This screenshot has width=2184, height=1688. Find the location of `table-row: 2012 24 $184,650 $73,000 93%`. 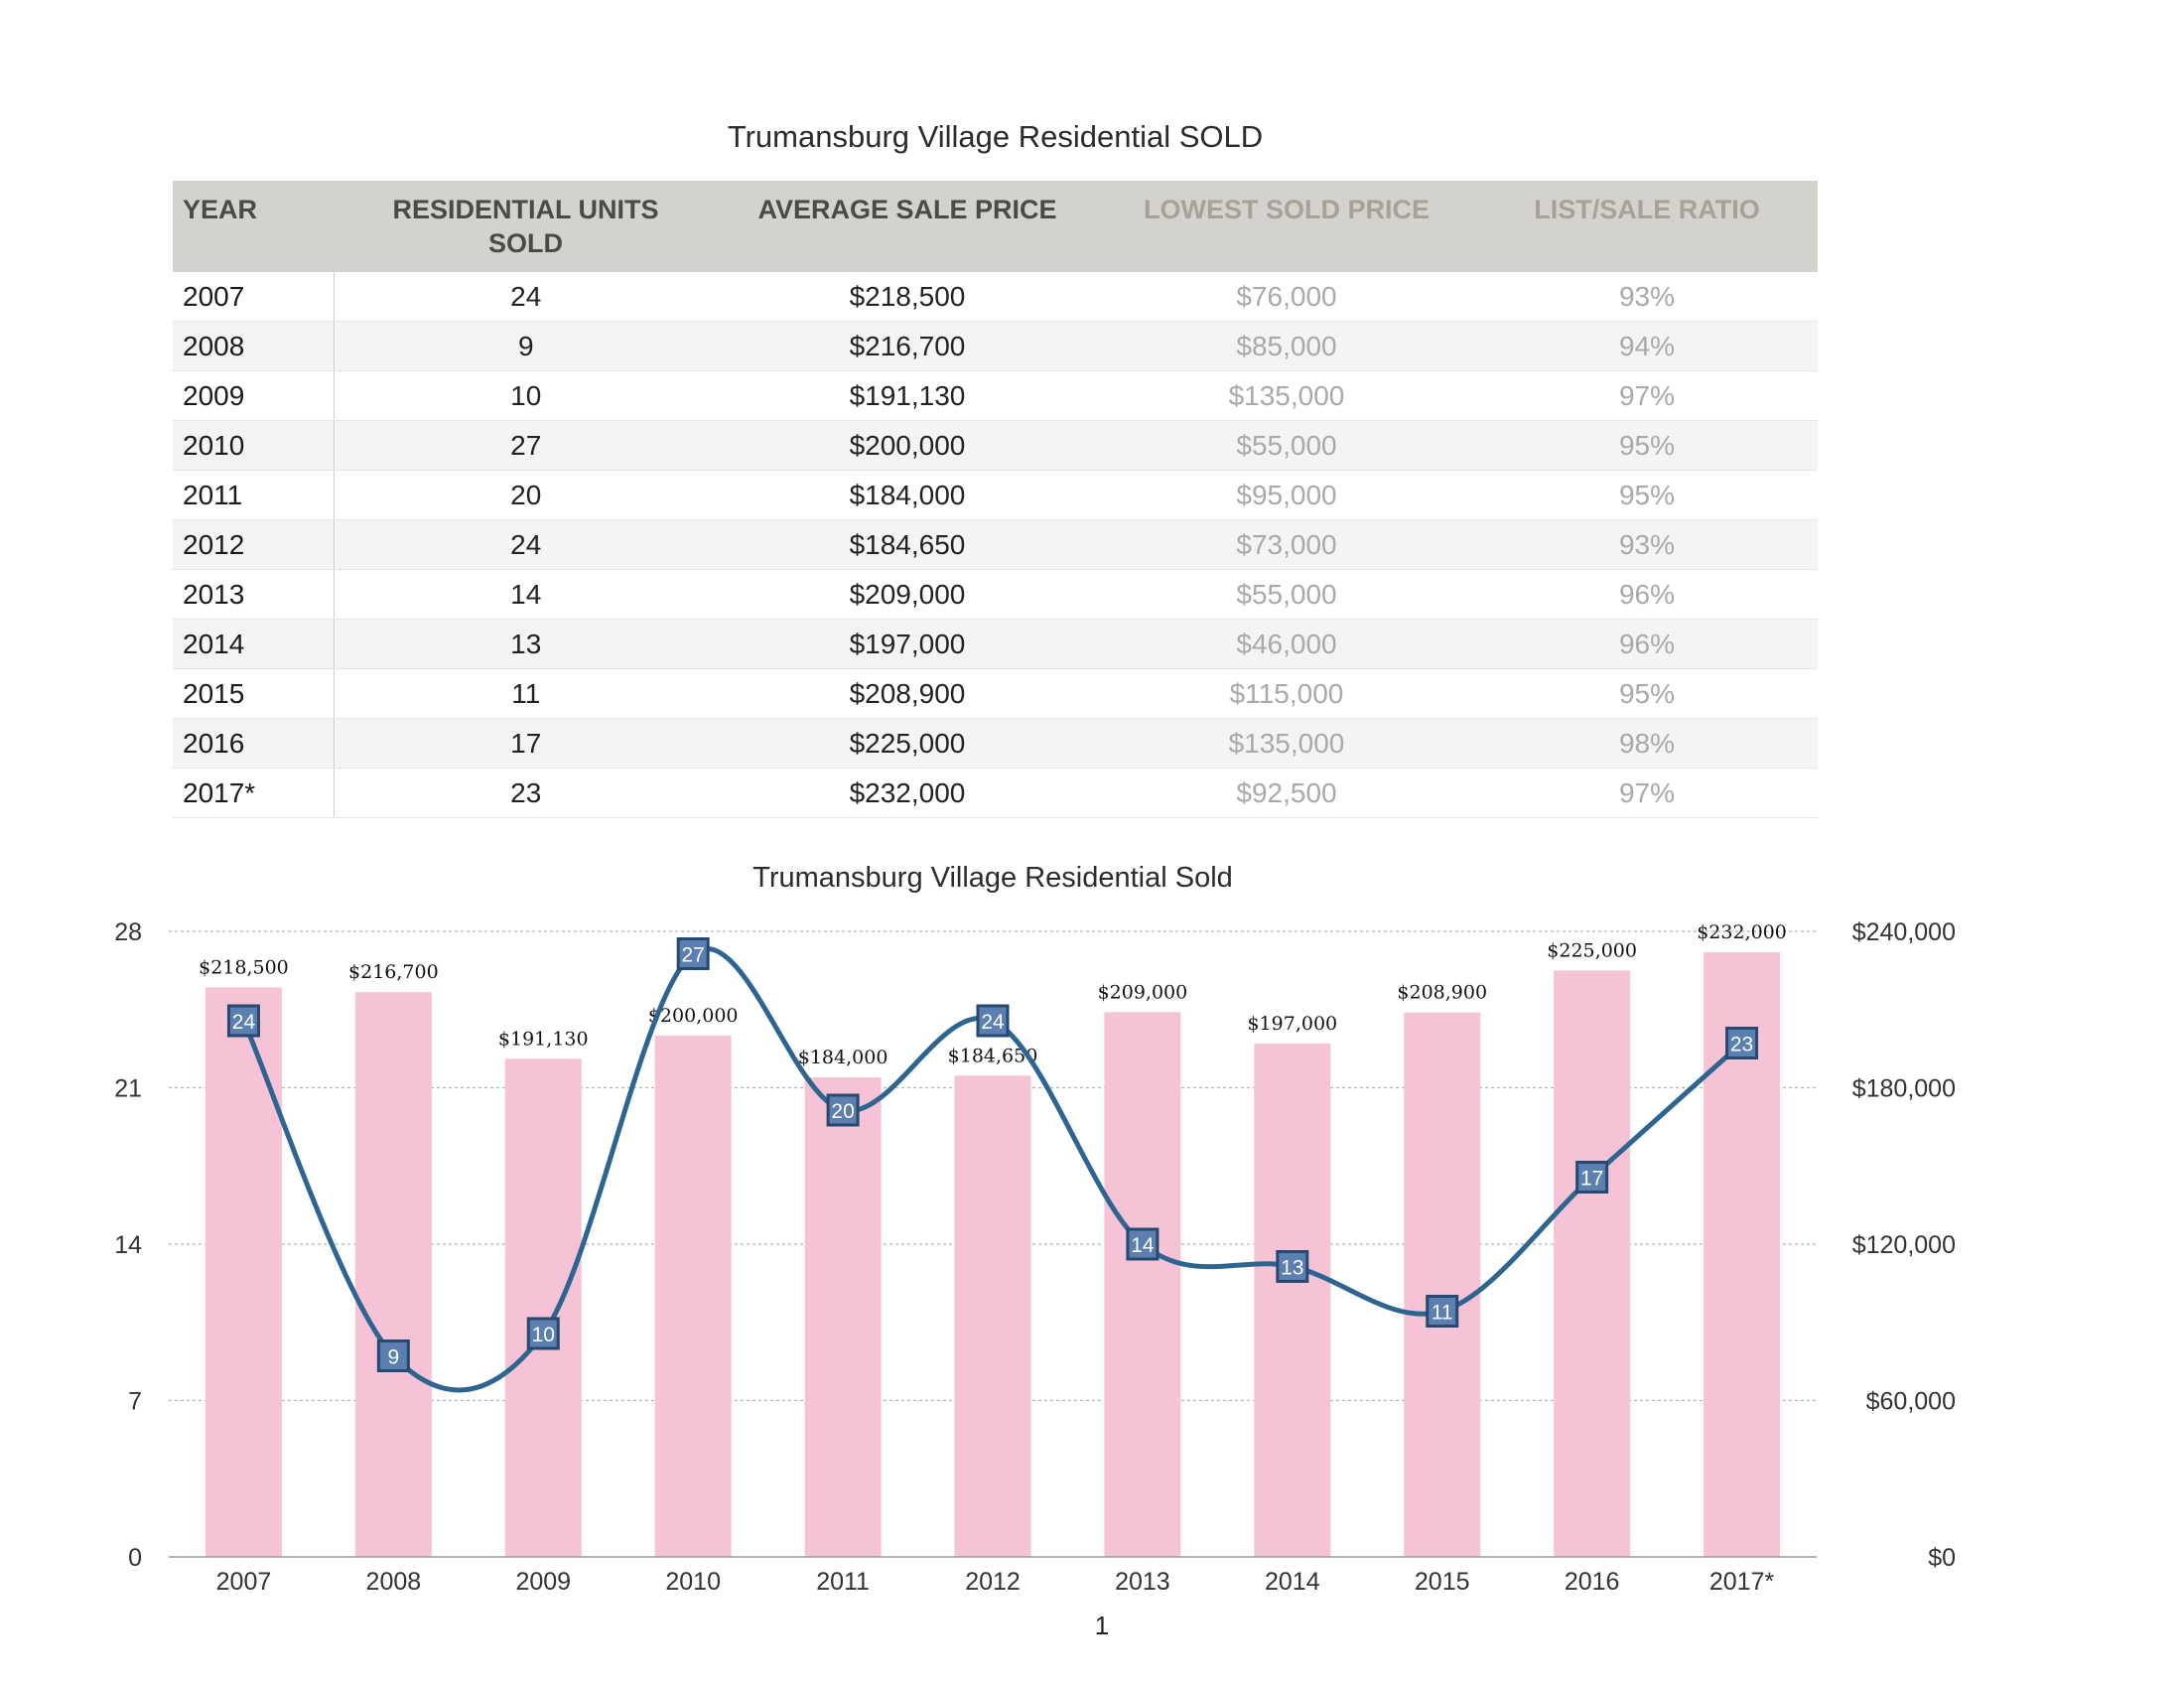

table-row: 2012 24 $184,650 $73,000 93% is located at coordinates (995, 544).